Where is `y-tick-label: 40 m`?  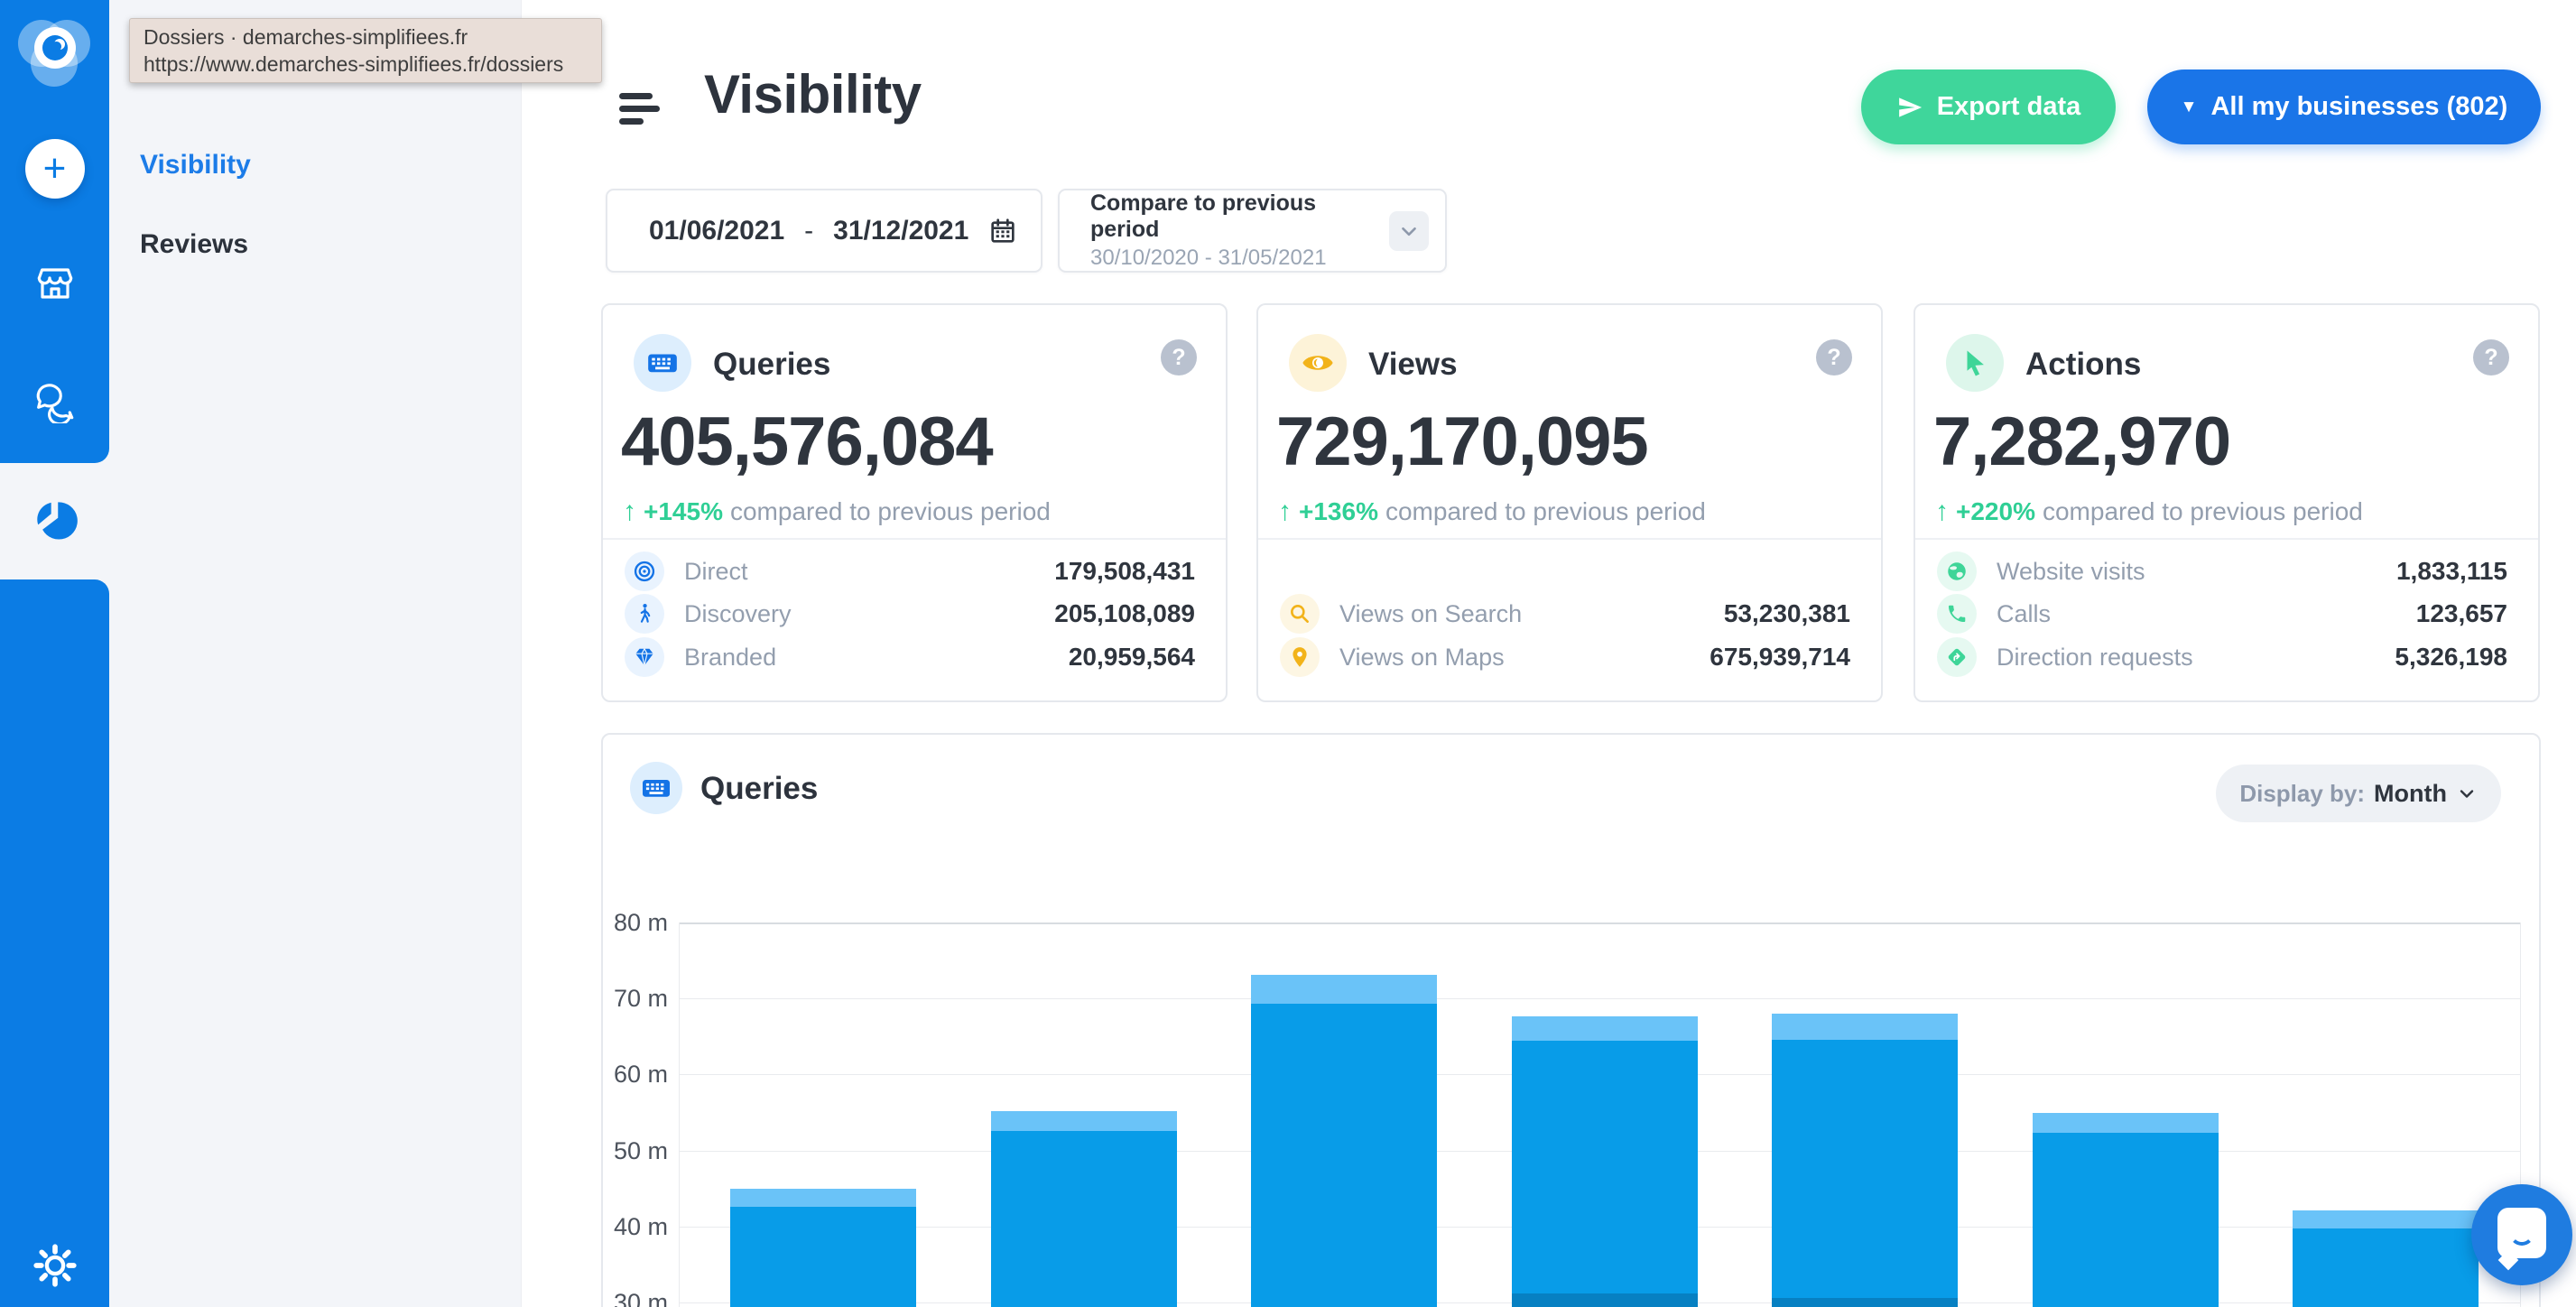 y-tick-label: 40 m is located at coordinates (641, 1226).